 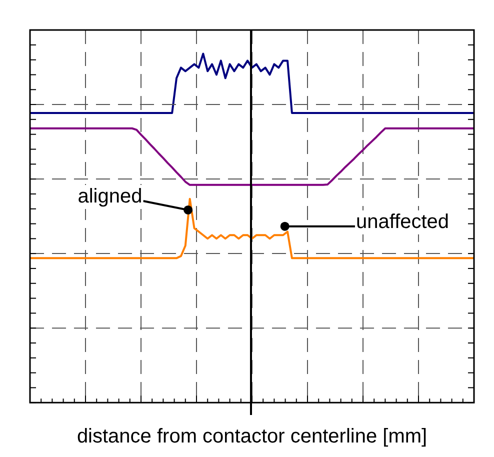 I want to click on annotation: aligned, so click(x=110, y=197).